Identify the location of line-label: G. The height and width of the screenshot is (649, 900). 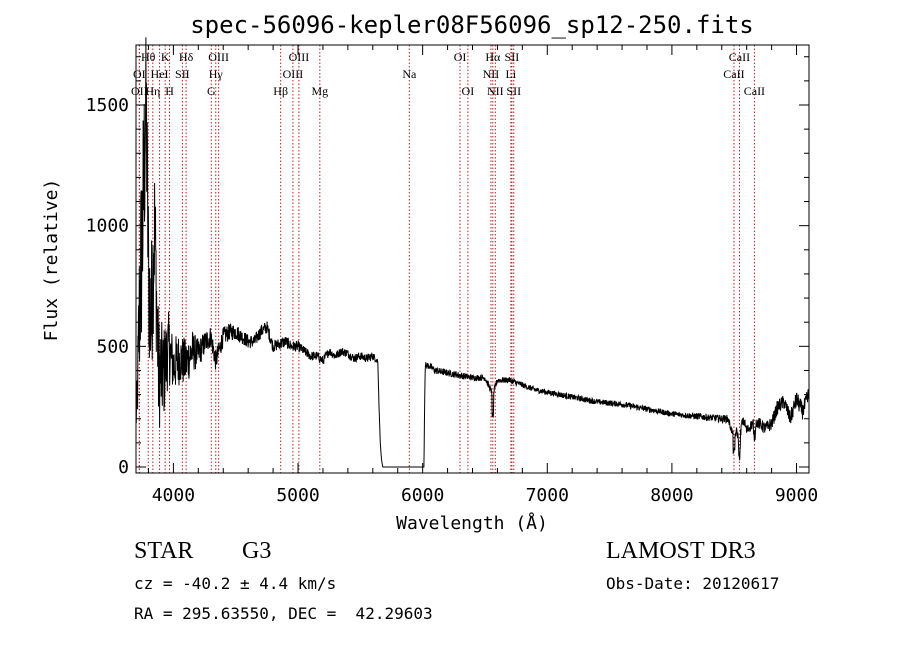
(211, 91).